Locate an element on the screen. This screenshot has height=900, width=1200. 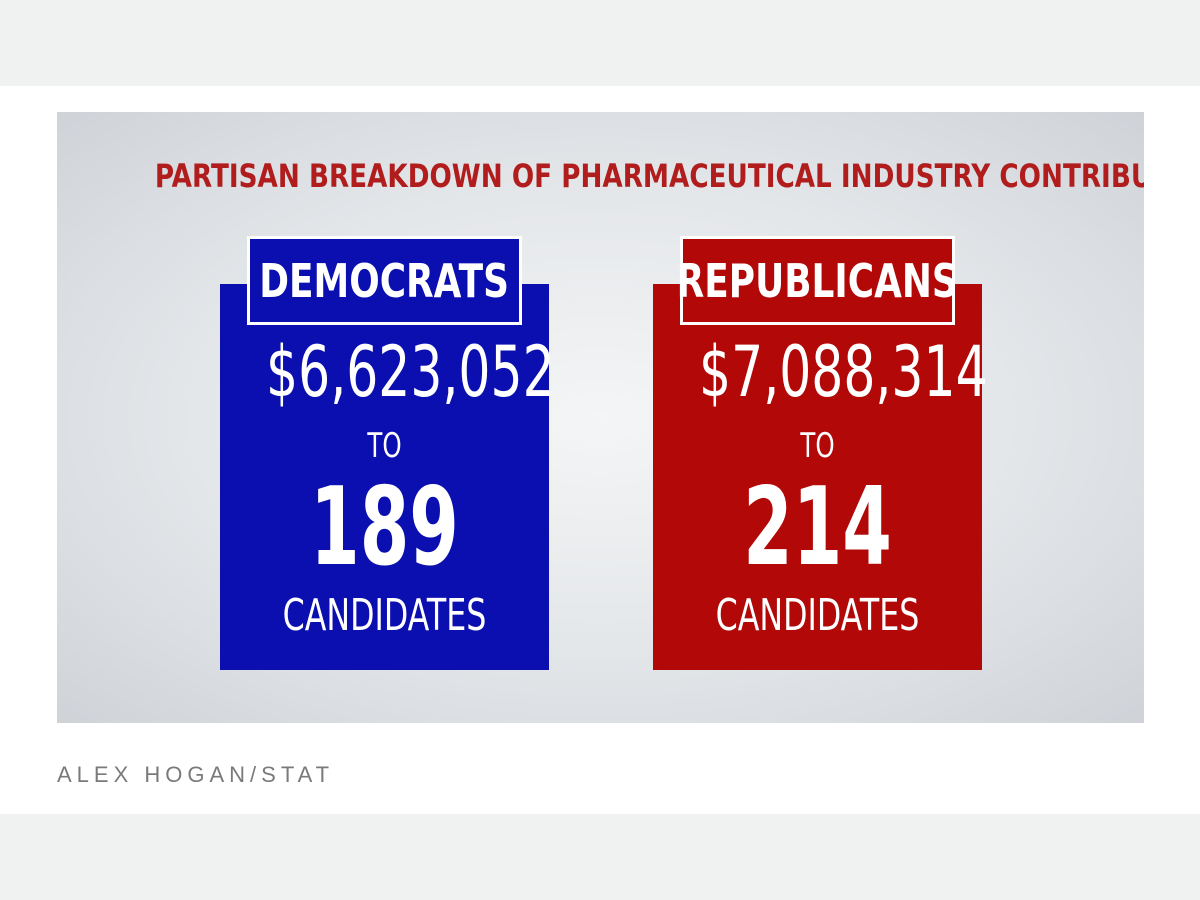
party-label: DEMOCRATS is located at coordinates (384, 280).